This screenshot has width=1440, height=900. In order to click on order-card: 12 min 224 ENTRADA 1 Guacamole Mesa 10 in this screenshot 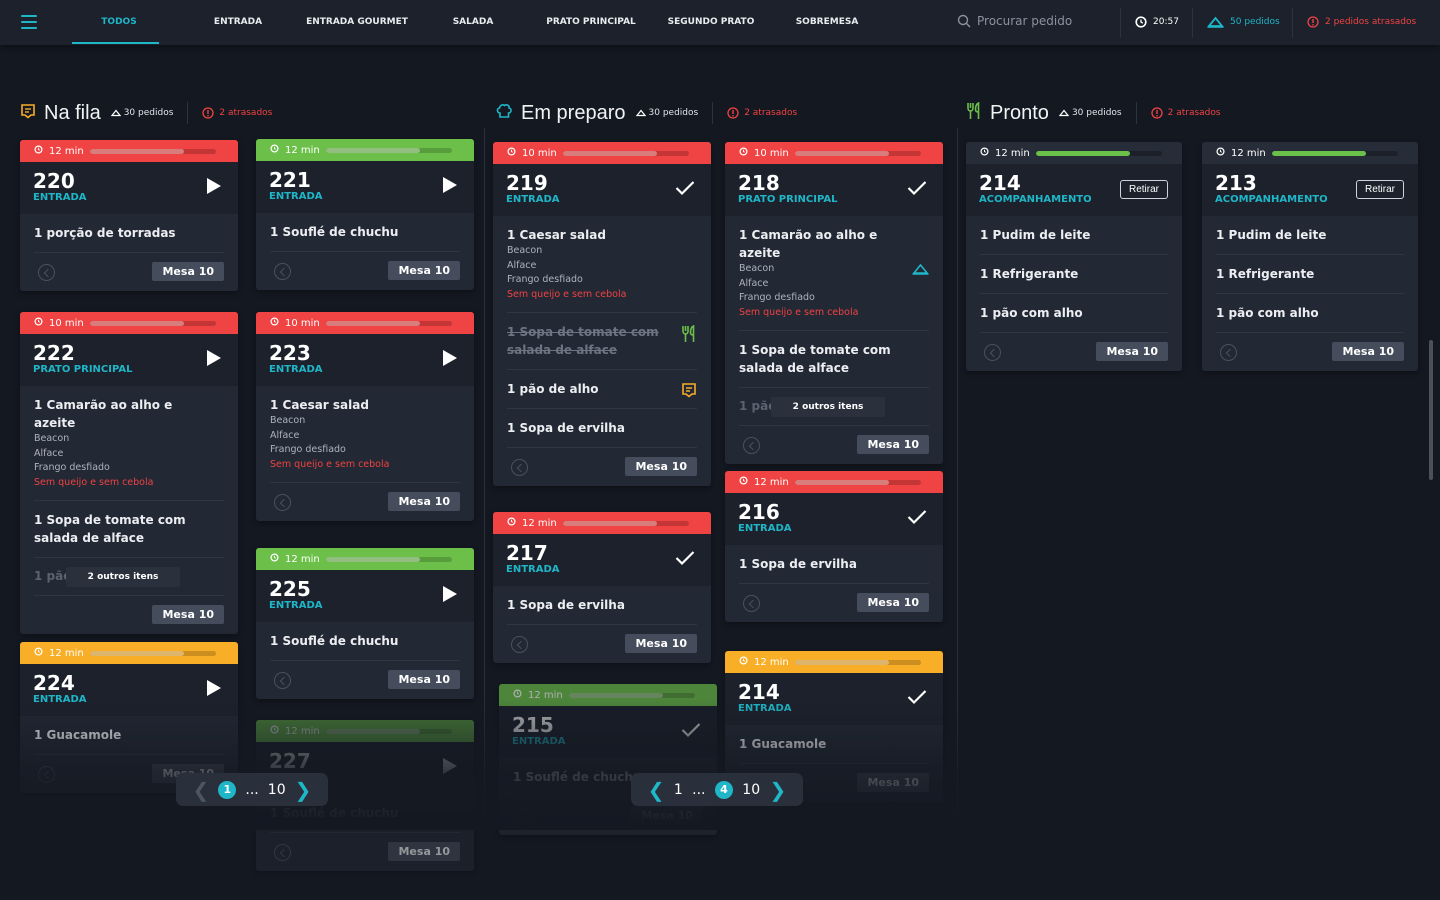, I will do `click(129, 717)`.